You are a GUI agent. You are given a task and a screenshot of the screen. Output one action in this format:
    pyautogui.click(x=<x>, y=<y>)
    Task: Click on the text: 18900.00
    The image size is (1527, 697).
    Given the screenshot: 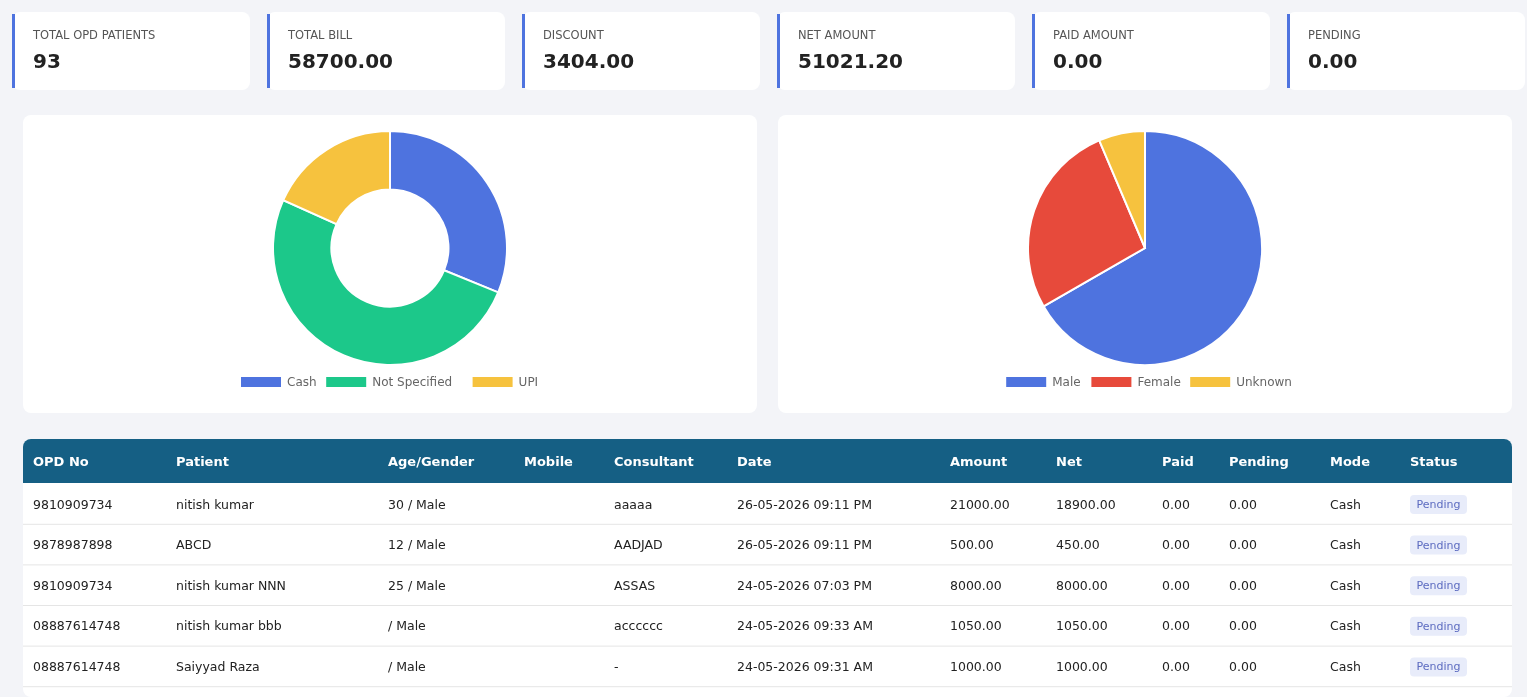 What is the action you would take?
    pyautogui.click(x=1086, y=504)
    